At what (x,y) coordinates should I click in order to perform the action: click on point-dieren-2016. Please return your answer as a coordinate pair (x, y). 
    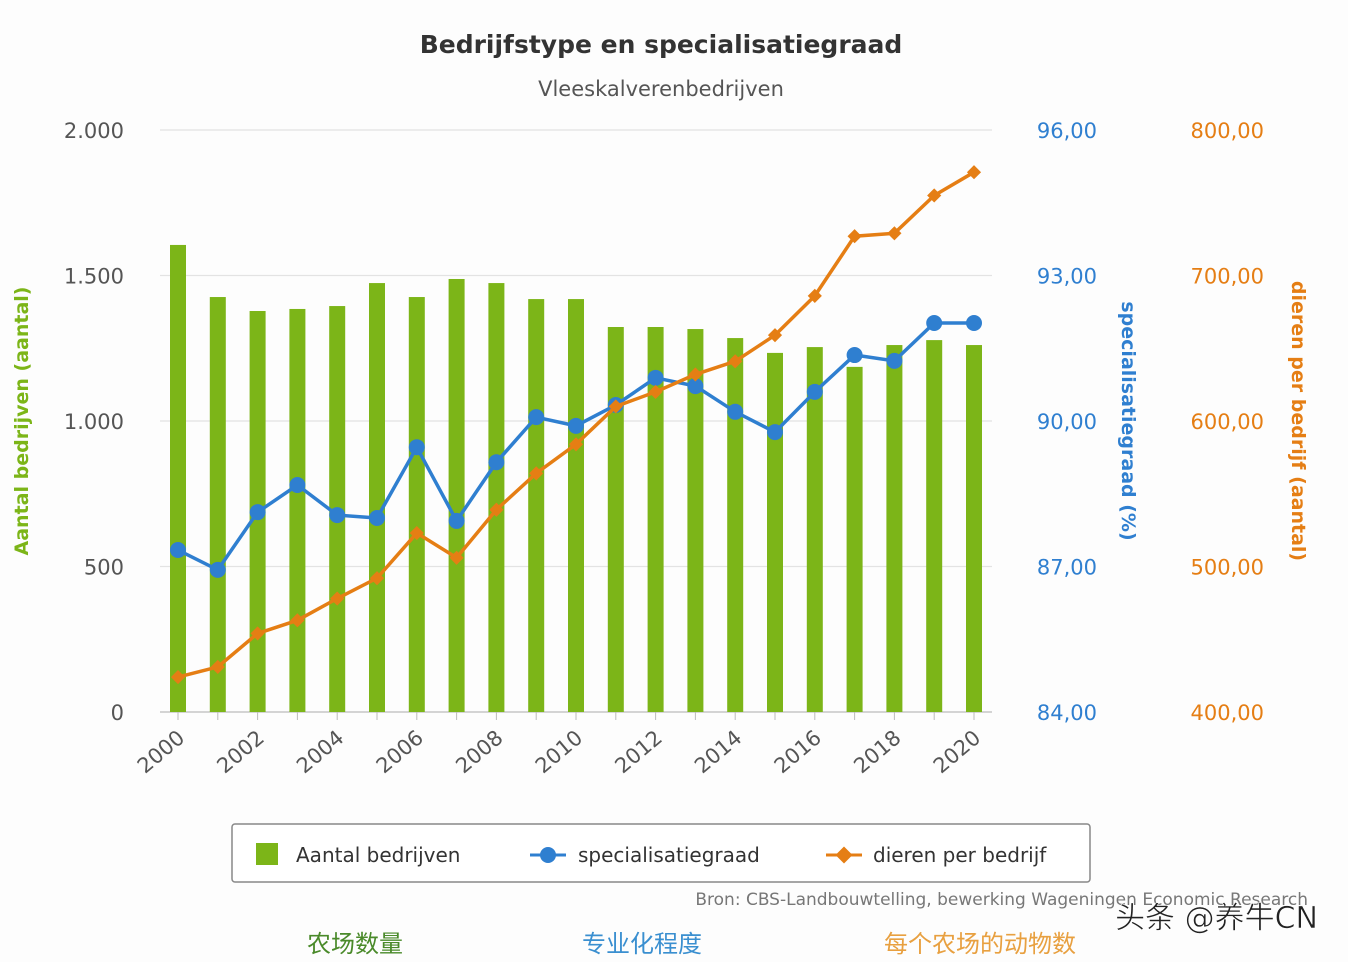
    Looking at the image, I should click on (814, 295).